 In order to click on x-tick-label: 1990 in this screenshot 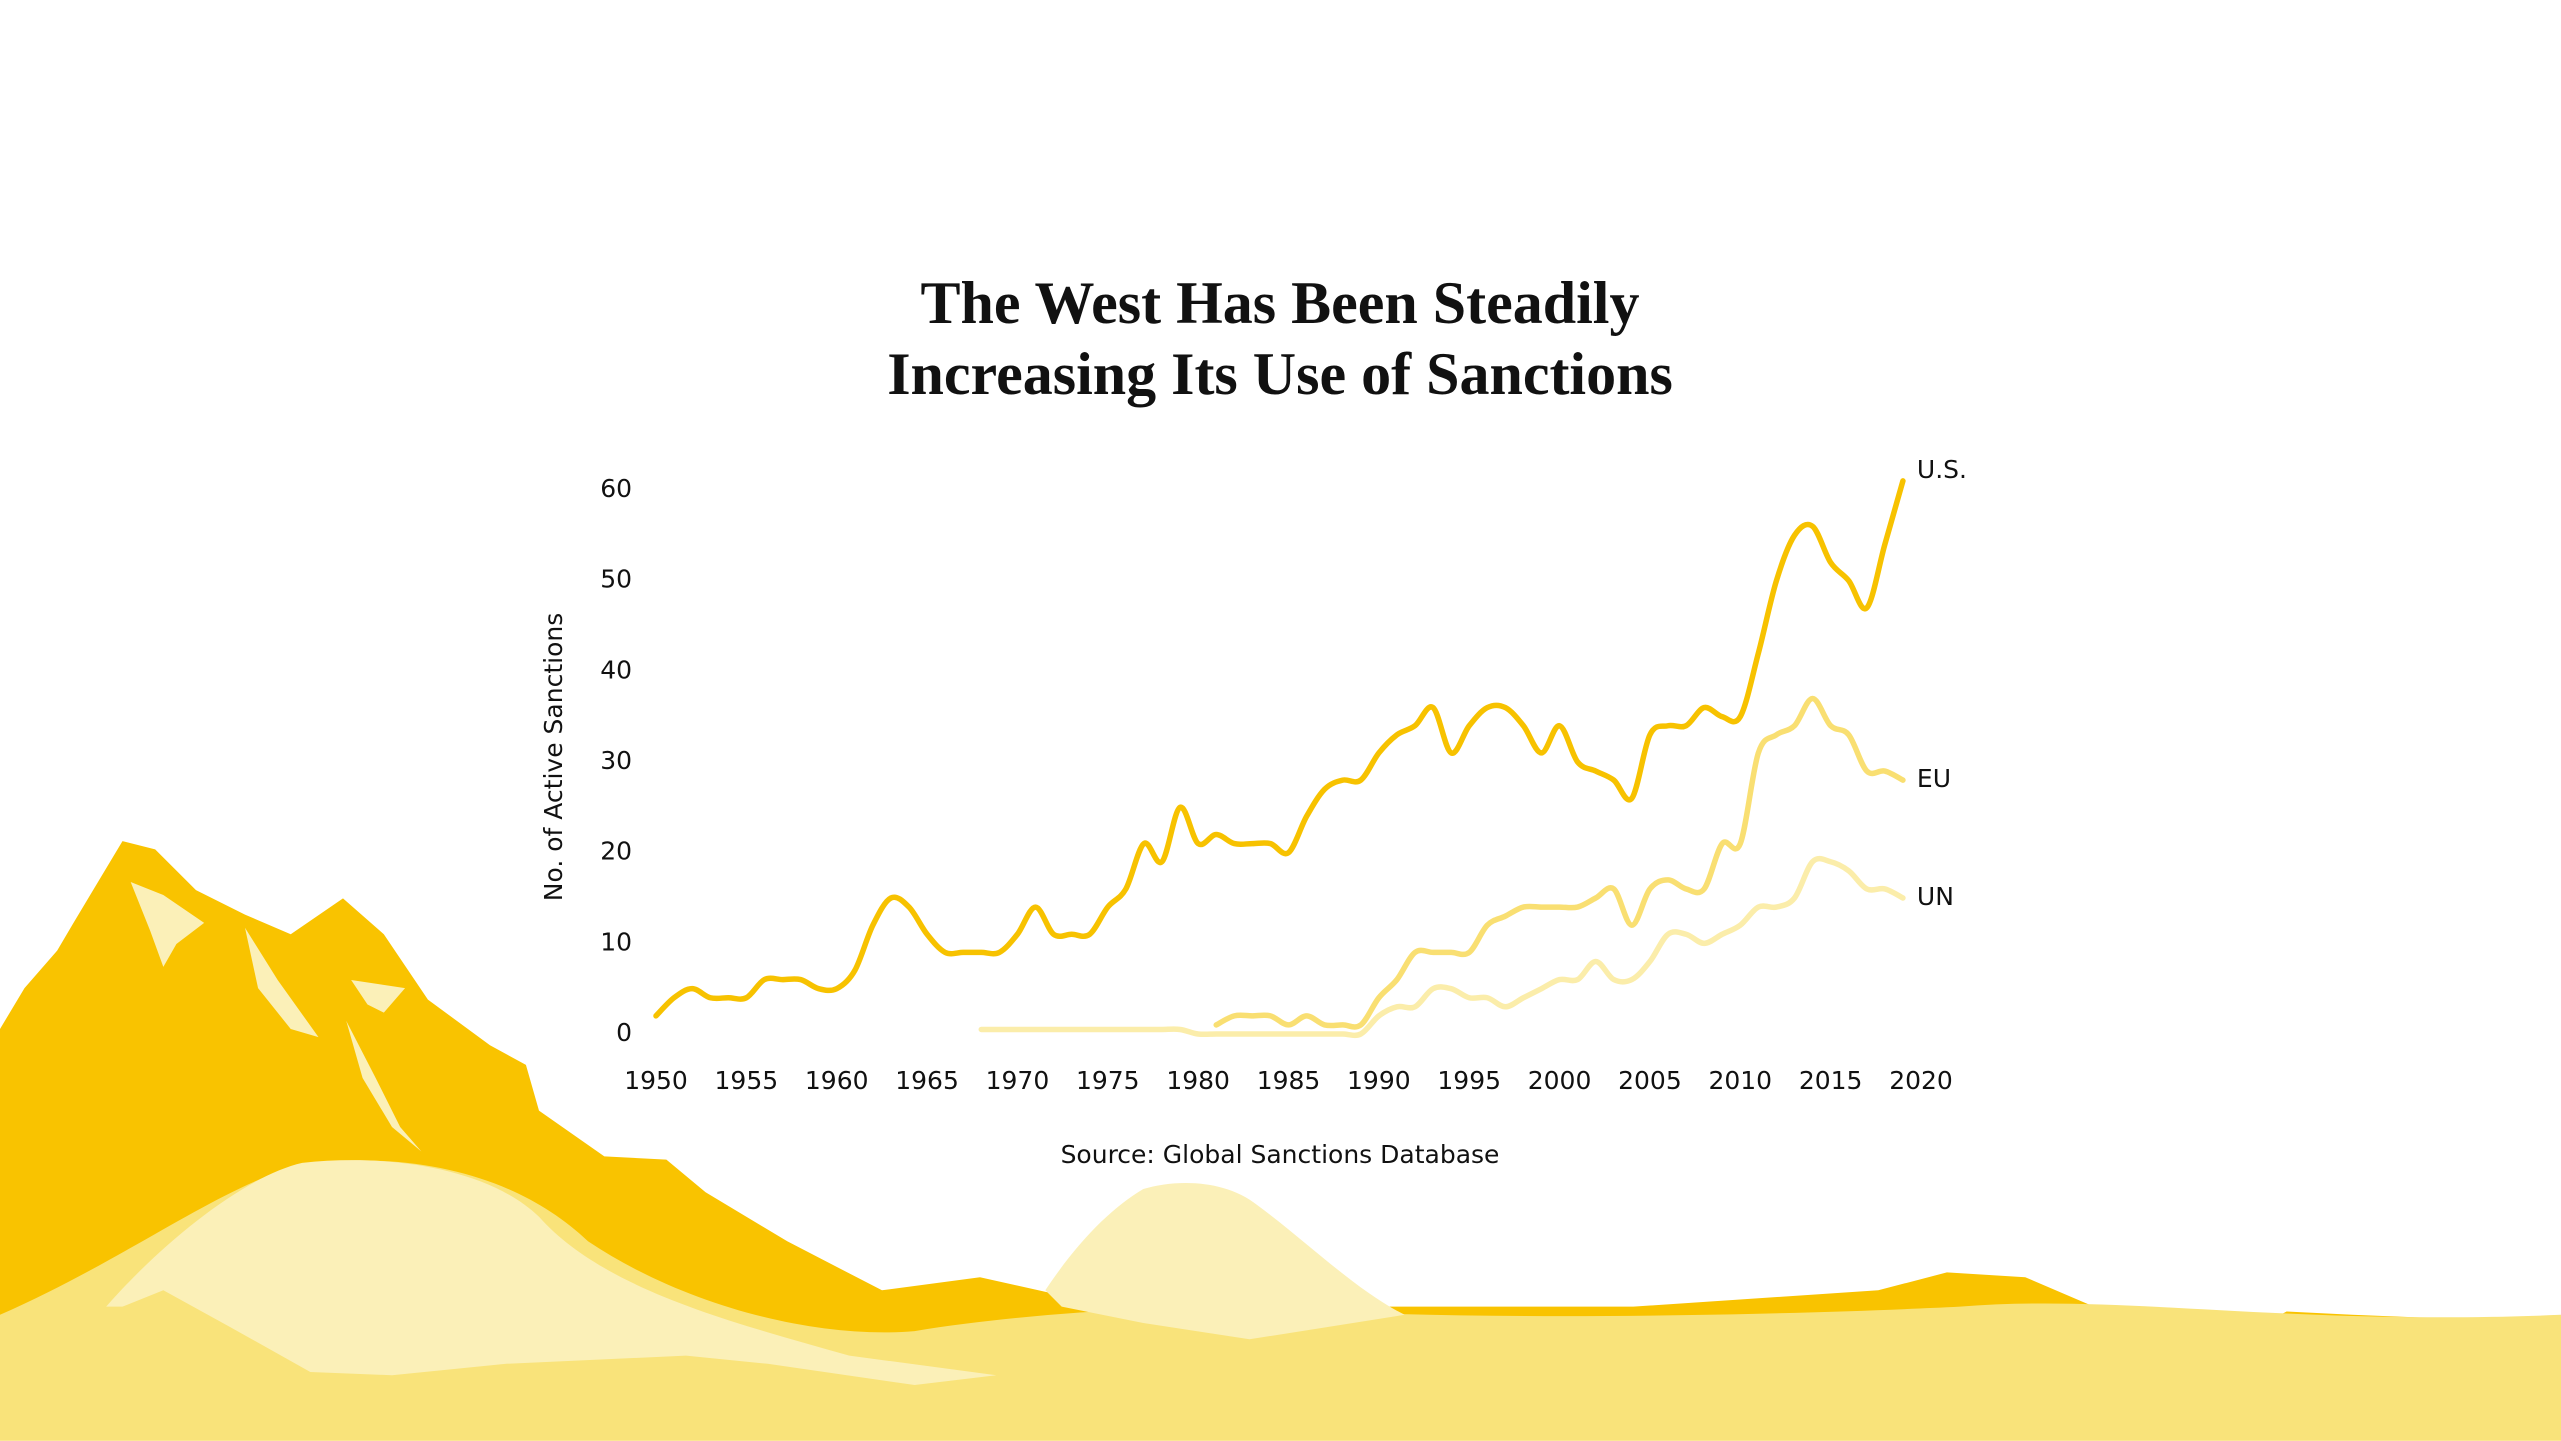, I will do `click(1379, 1080)`.